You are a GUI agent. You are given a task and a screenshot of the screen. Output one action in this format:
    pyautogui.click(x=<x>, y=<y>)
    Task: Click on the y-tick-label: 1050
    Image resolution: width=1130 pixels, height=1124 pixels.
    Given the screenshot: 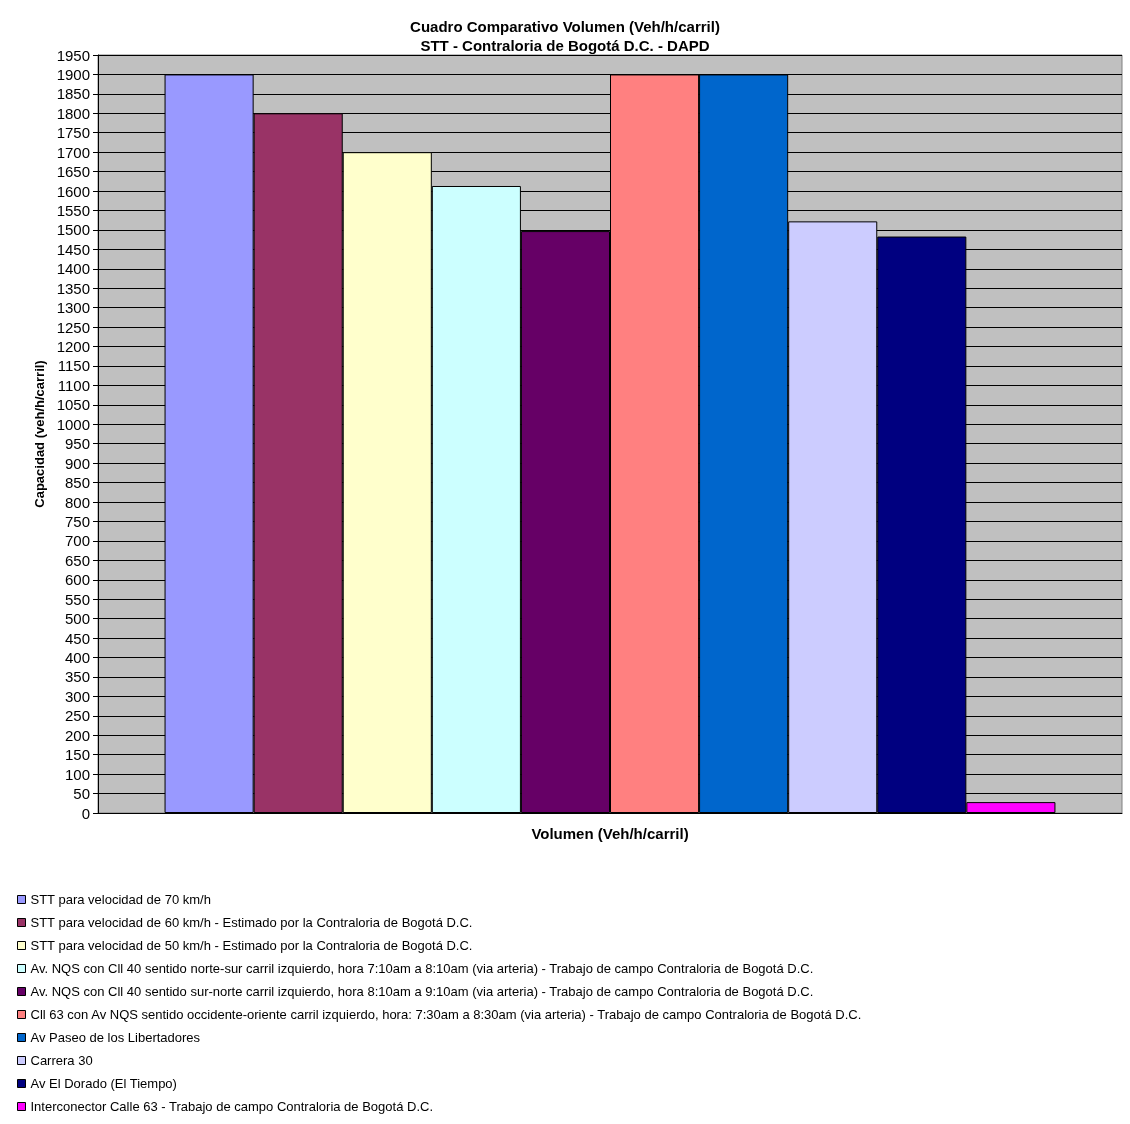 What is the action you would take?
    pyautogui.click(x=73, y=405)
    